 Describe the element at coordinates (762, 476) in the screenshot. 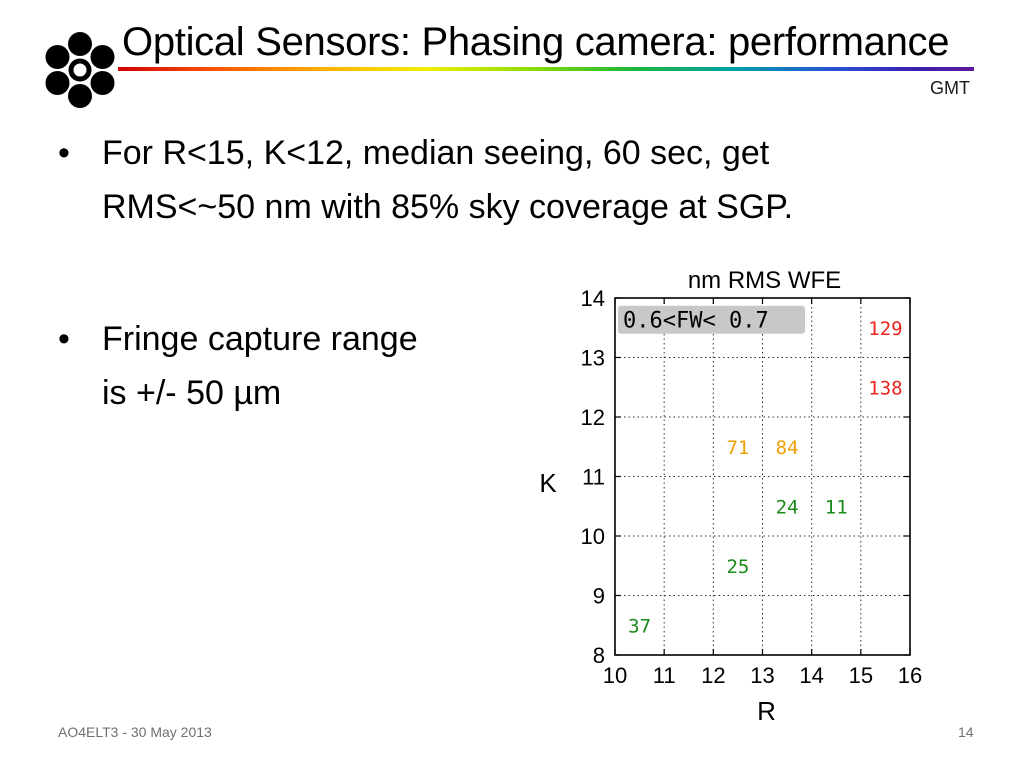

I see `plot-area` at that location.